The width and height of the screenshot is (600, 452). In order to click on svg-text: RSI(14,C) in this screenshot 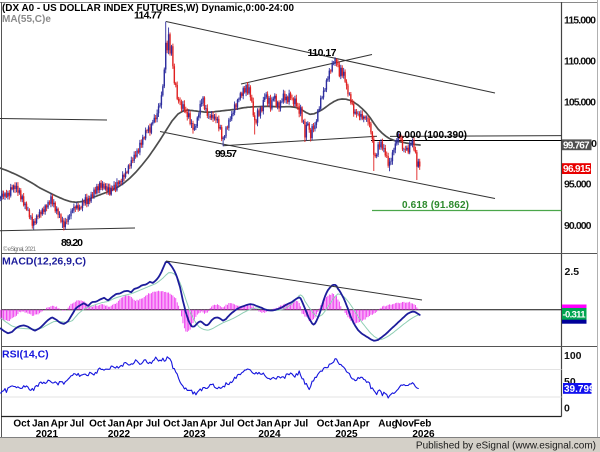, I will do `click(25, 355)`.